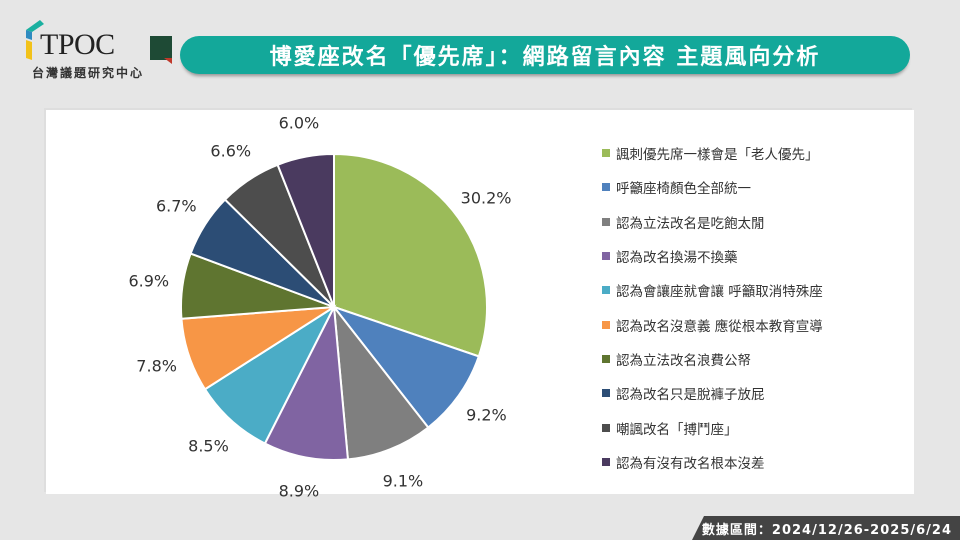  I want to click on legend-label: 認為改名沒意義 應從根本教育宣導, so click(719, 326).